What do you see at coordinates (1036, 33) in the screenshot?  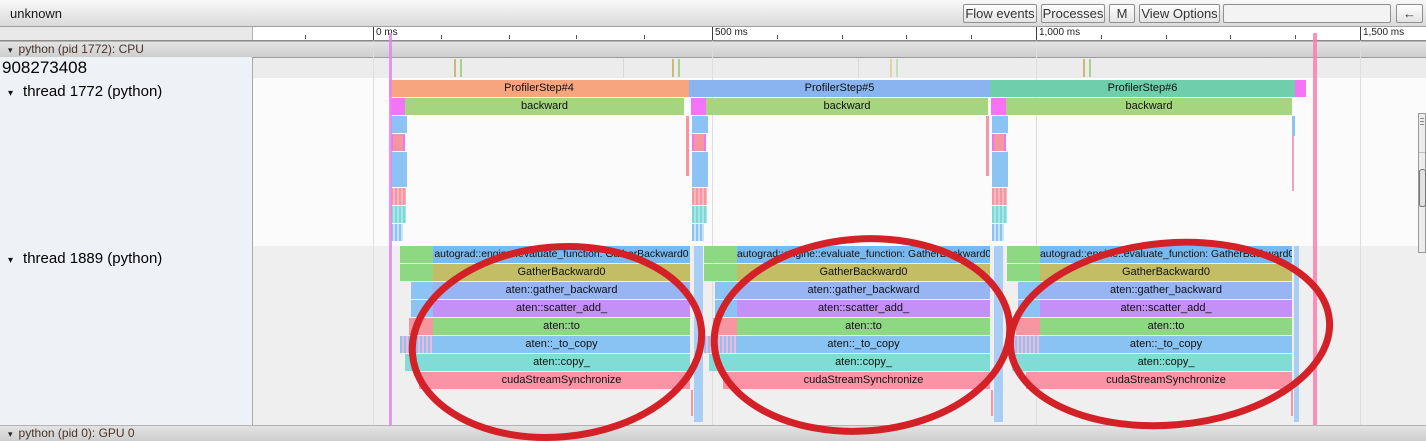 I see `ruler-major-tick` at bounding box center [1036, 33].